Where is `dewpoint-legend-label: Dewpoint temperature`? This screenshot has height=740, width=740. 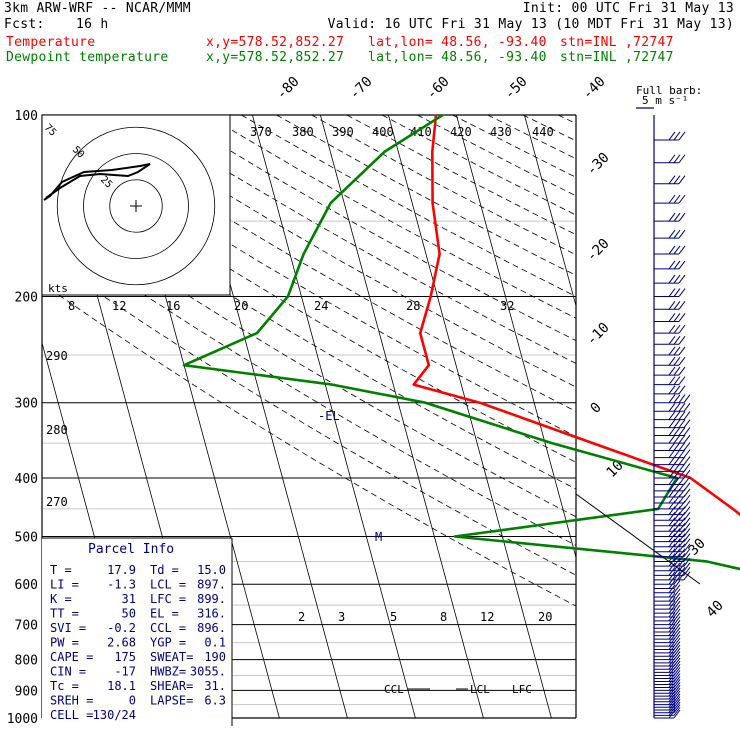
dewpoint-legend-label: Dewpoint temperature is located at coordinates (87, 57).